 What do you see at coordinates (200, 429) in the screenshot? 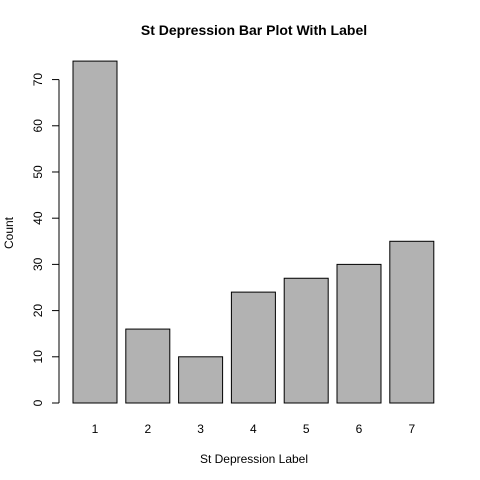
I see `x-tick-label: 3` at bounding box center [200, 429].